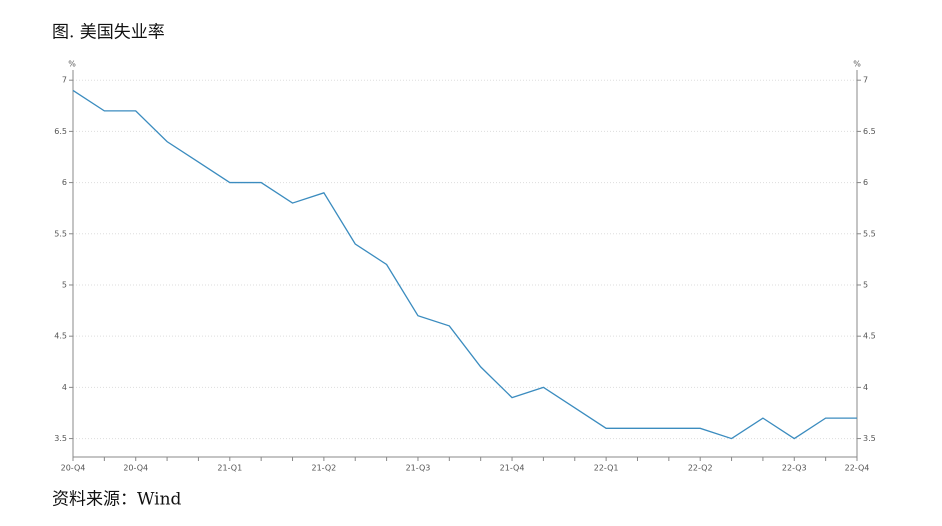  Describe the element at coordinates (794, 468) in the screenshot. I see `x-tick-label: 22-Q3` at that location.